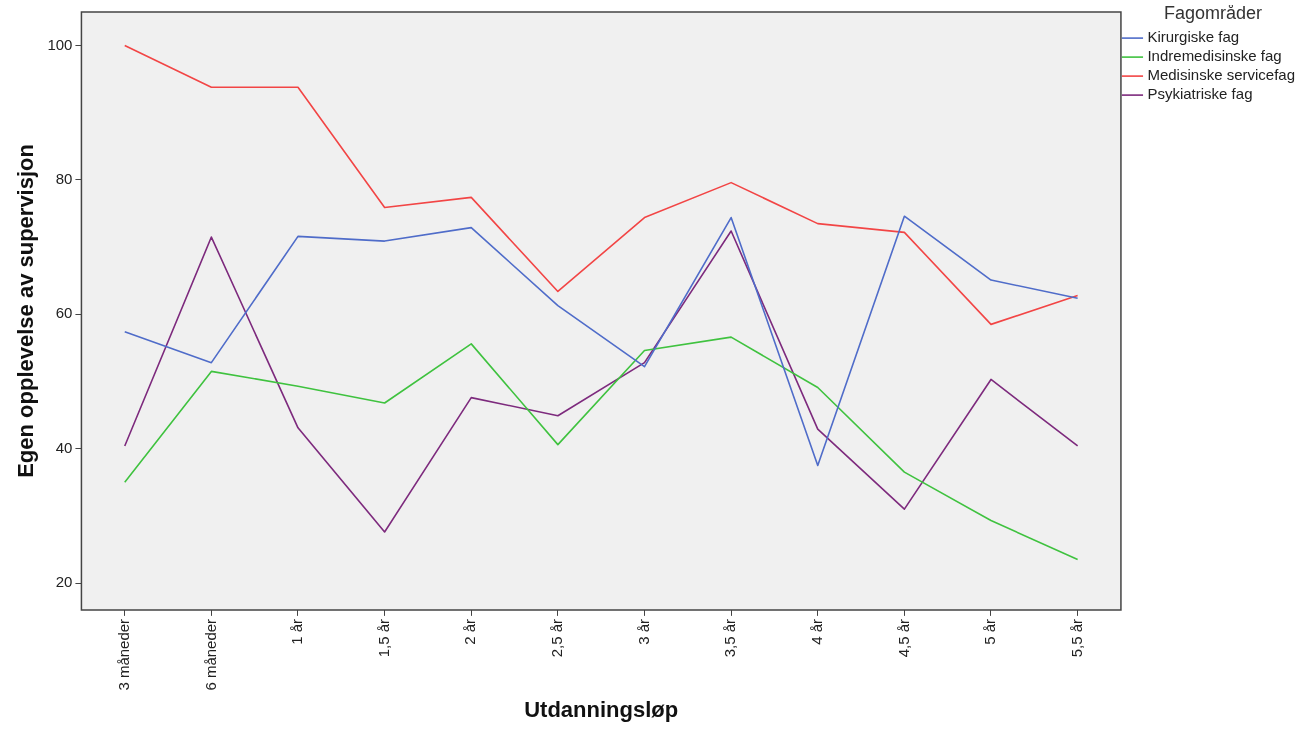 The height and width of the screenshot is (738, 1315). What do you see at coordinates (60, 44) in the screenshot?
I see `y-tick-label: 100` at bounding box center [60, 44].